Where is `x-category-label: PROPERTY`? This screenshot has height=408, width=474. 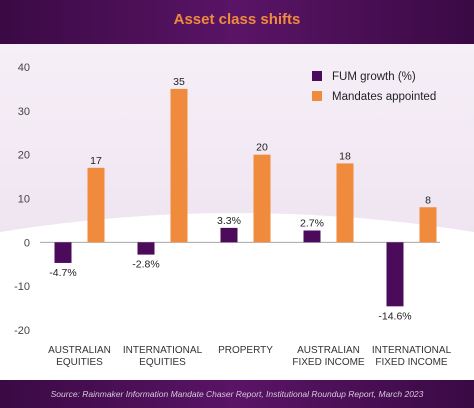 x-category-label: PROPERTY is located at coordinates (245, 350).